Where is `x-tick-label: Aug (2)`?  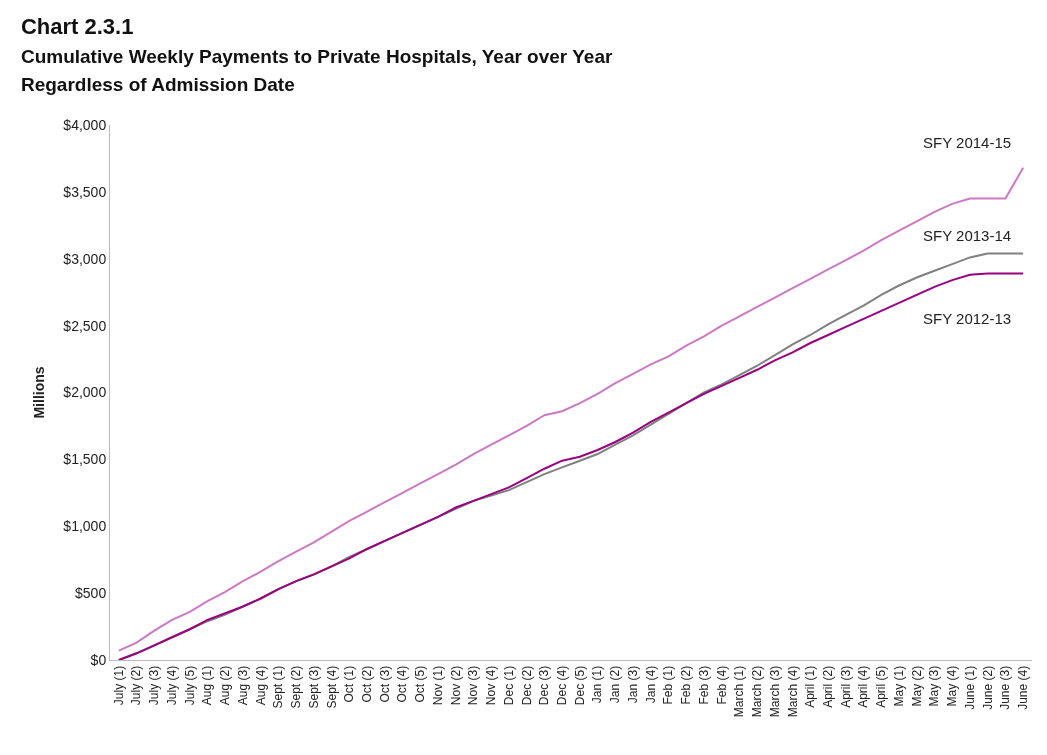 x-tick-label: Aug (2) is located at coordinates (225, 685).